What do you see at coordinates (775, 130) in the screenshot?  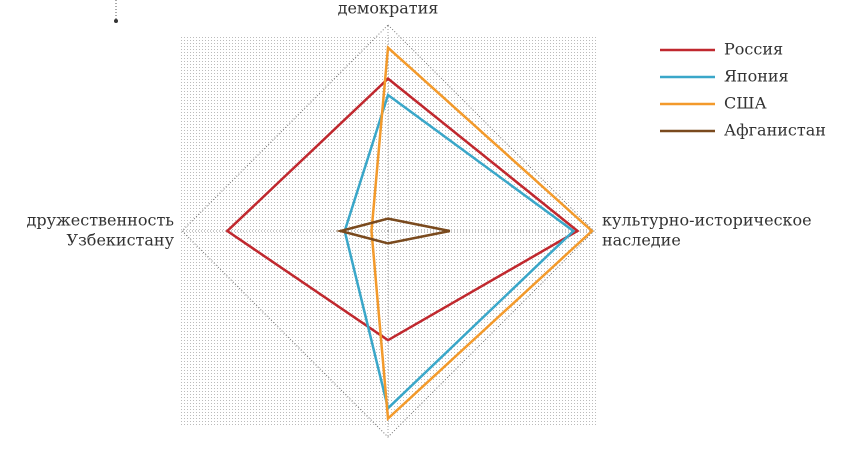 I see `legend-label: Афганистан` at bounding box center [775, 130].